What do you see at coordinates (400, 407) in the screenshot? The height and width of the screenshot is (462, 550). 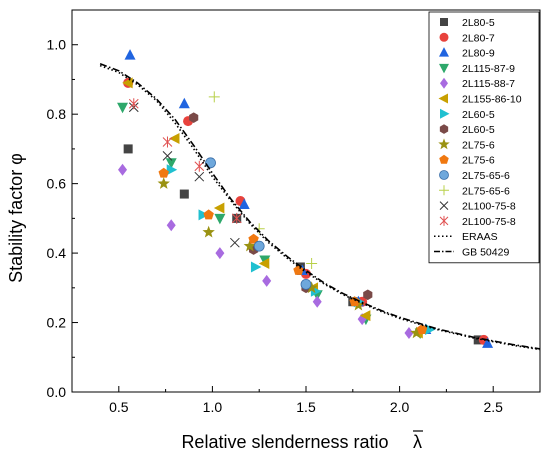 I see `x-tick-label: 2.0` at bounding box center [400, 407].